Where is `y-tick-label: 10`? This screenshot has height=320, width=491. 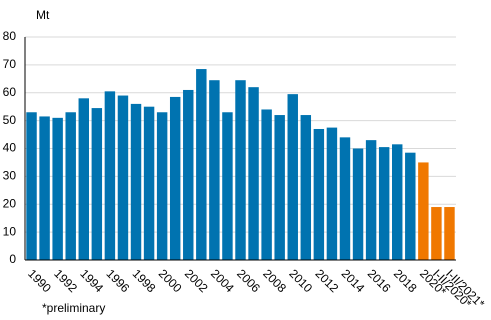
y-tick-label: 10 is located at coordinates (10, 231).